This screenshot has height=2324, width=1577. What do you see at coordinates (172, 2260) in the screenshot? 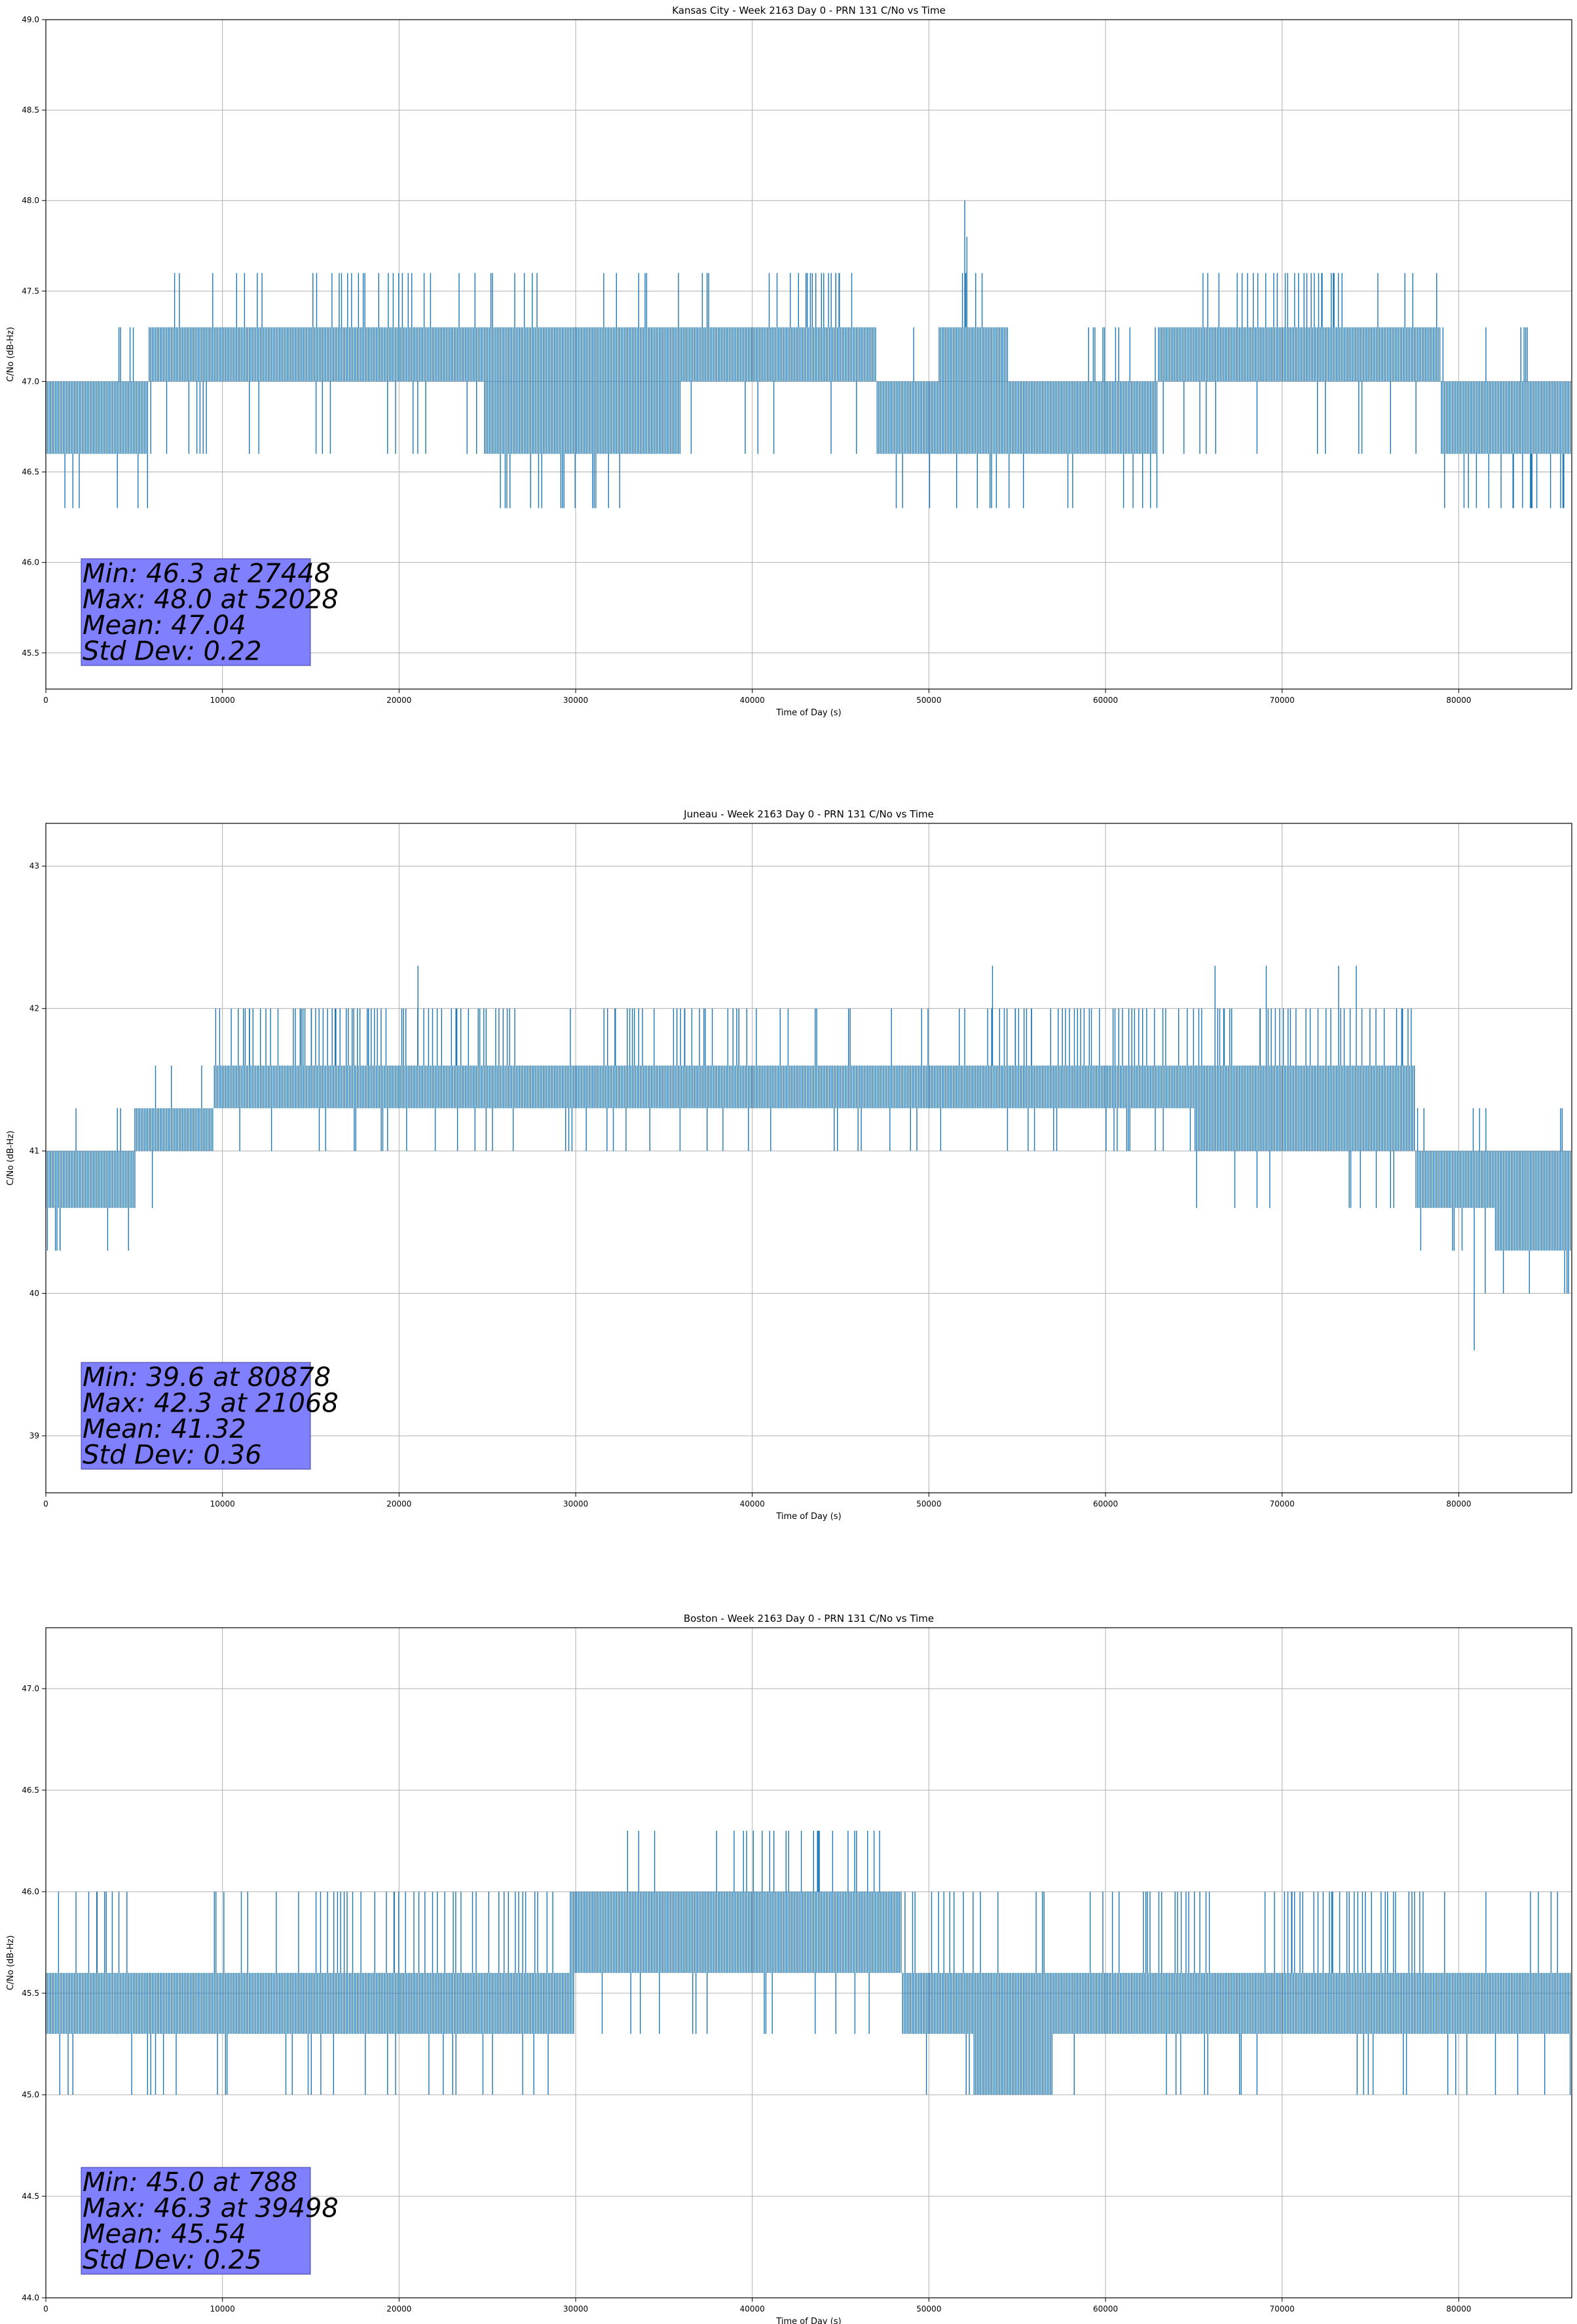
I see `stats-line: Std Dev: 0.25` at bounding box center [172, 2260].